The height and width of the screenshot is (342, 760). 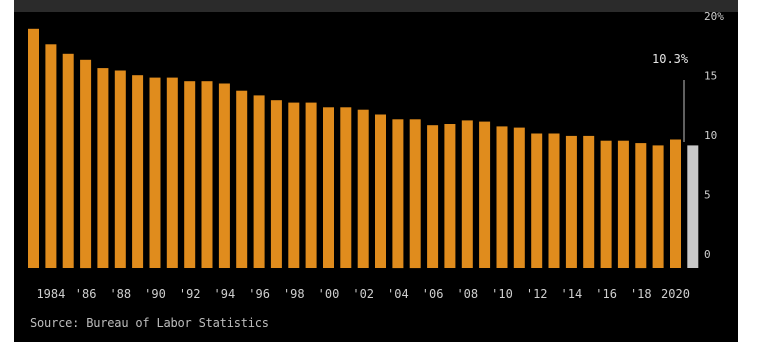 What do you see at coordinates (502, 197) in the screenshot?
I see `bar-2010` at bounding box center [502, 197].